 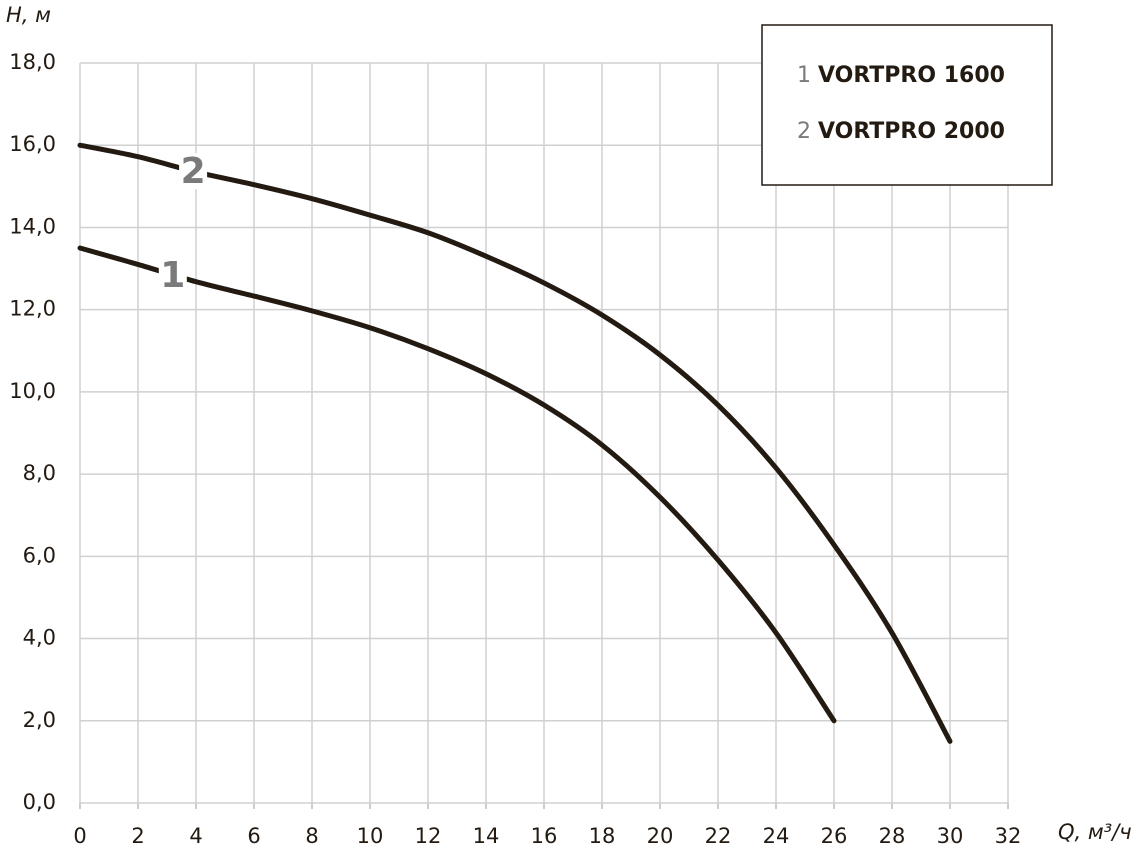 What do you see at coordinates (907, 105) in the screenshot?
I see `legend-box` at bounding box center [907, 105].